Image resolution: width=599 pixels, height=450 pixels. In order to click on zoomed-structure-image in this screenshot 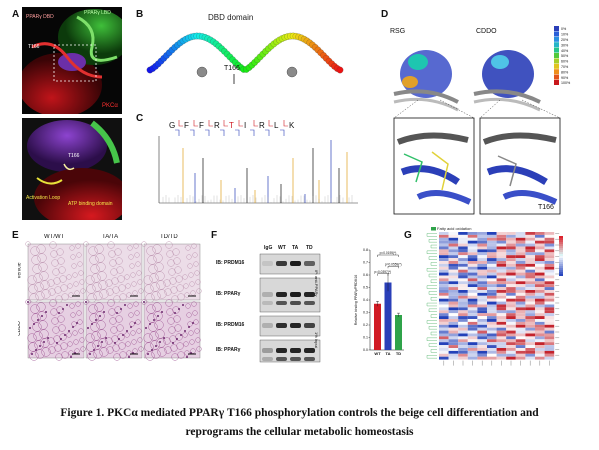, I will do `click(72, 169)`.